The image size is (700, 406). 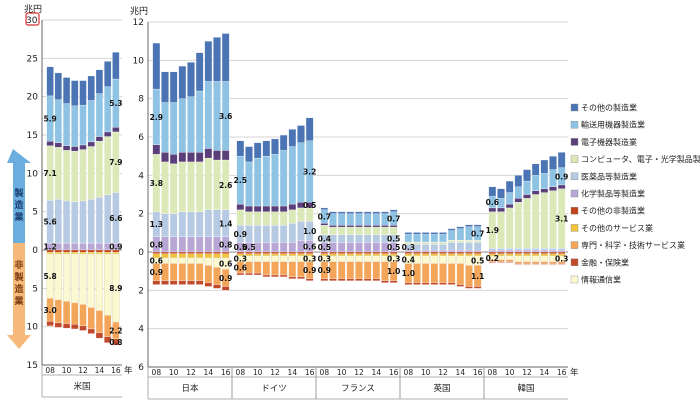 What do you see at coordinates (49, 247) in the screenshot?
I see `data-label: 1.2` at bounding box center [49, 247].